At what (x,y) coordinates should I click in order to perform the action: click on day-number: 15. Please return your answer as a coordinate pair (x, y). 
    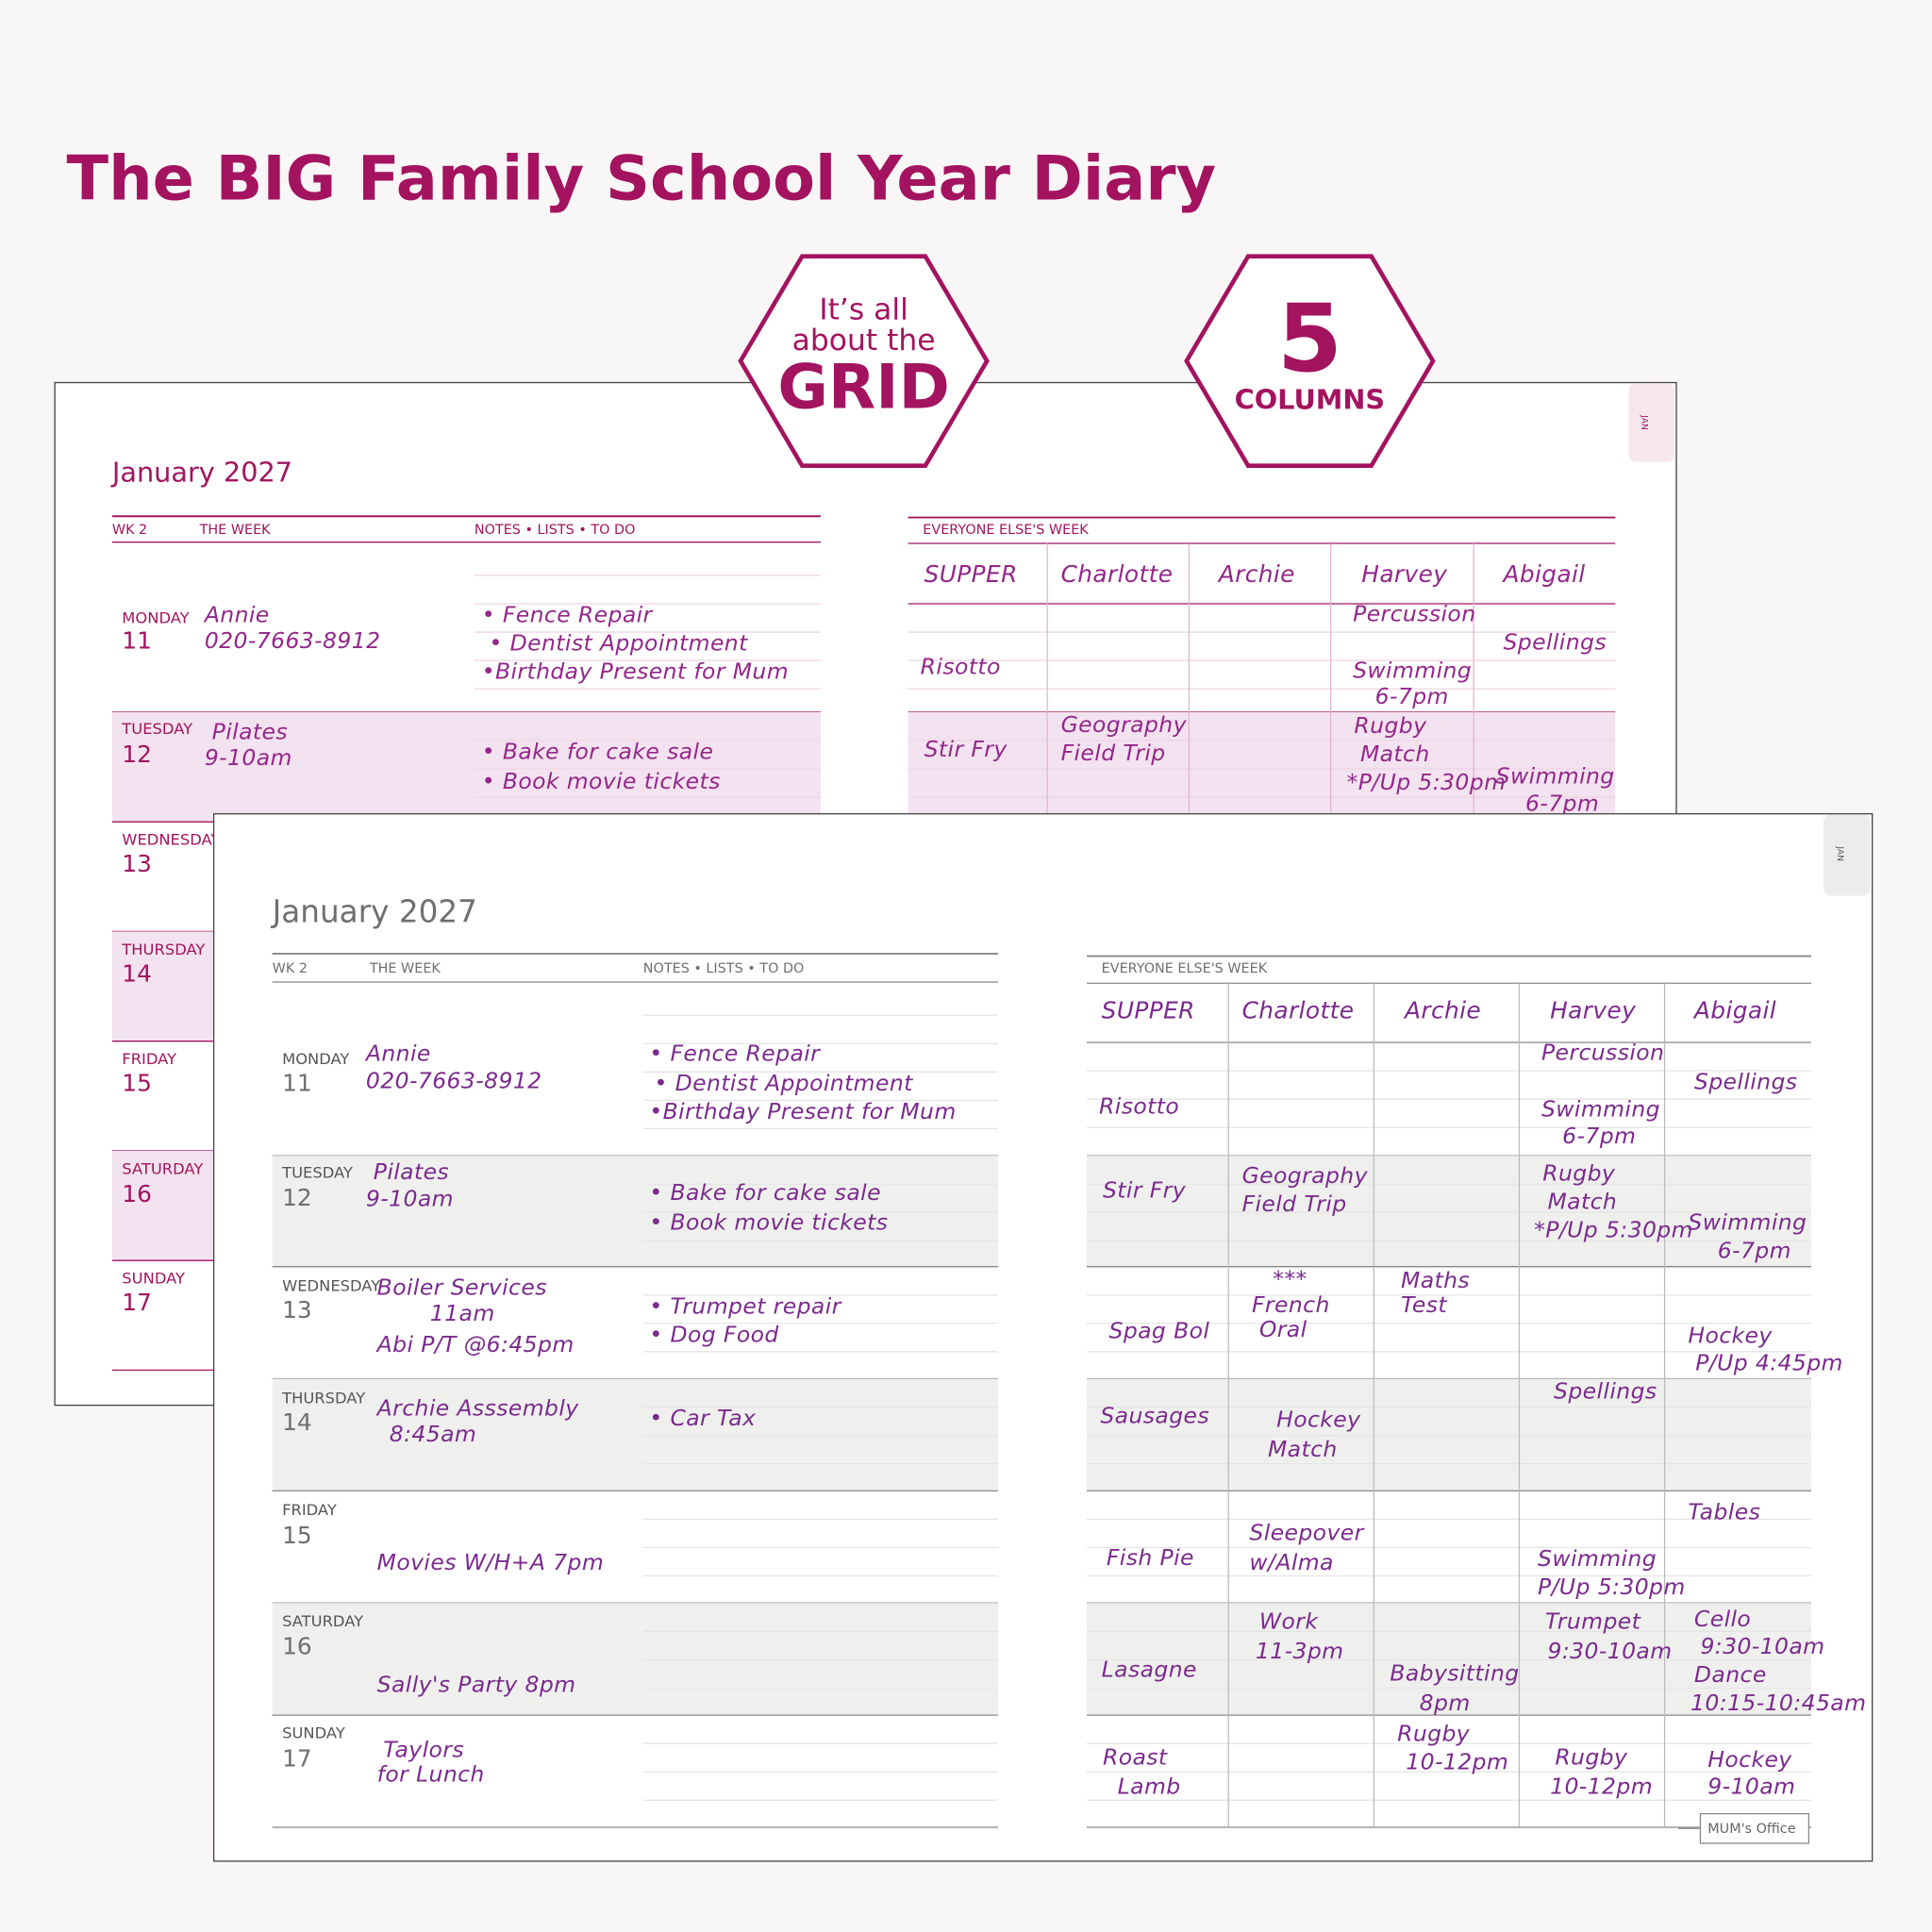
    Looking at the image, I should click on (137, 1084).